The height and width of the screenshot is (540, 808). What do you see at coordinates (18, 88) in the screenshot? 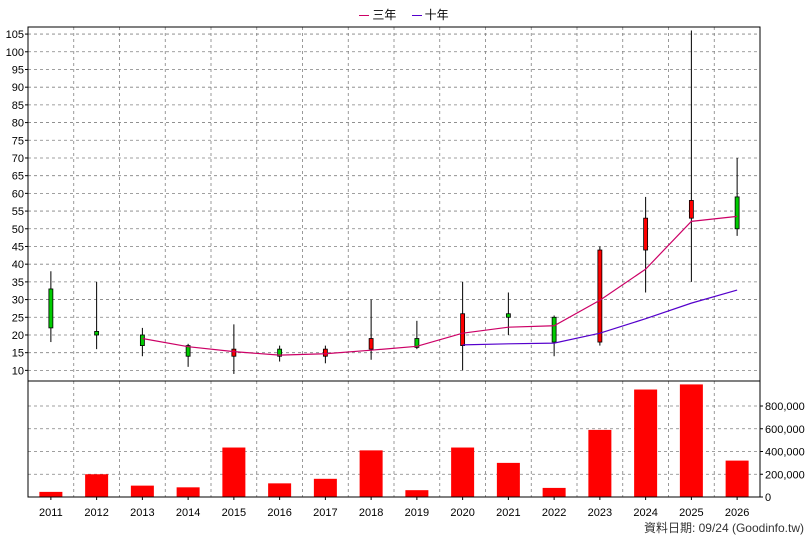
I see `price-tick-label: 90` at bounding box center [18, 88].